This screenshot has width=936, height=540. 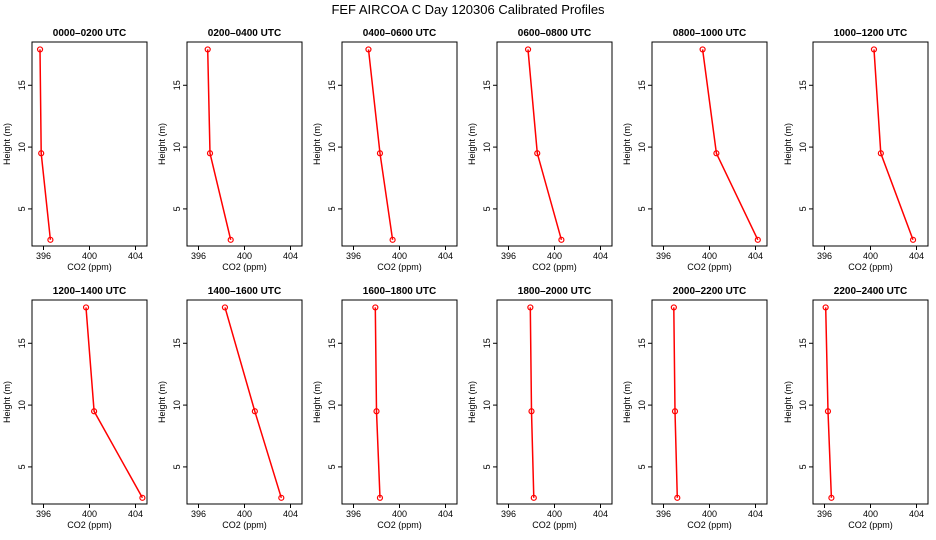 What do you see at coordinates (89, 33) in the screenshot?
I see `panel-title: 0000–0200 UTC` at bounding box center [89, 33].